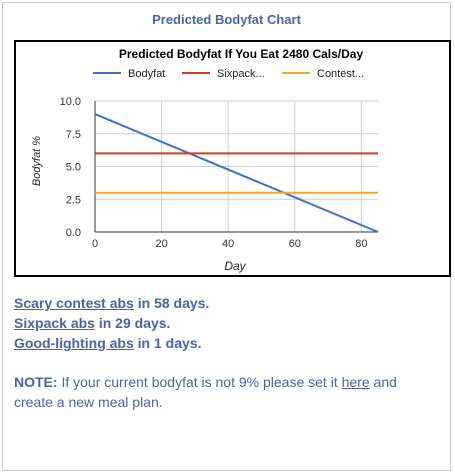 The height and width of the screenshot is (475, 455). What do you see at coordinates (226, 19) in the screenshot?
I see `panel-title: Predicted Bodyfat Chart` at bounding box center [226, 19].